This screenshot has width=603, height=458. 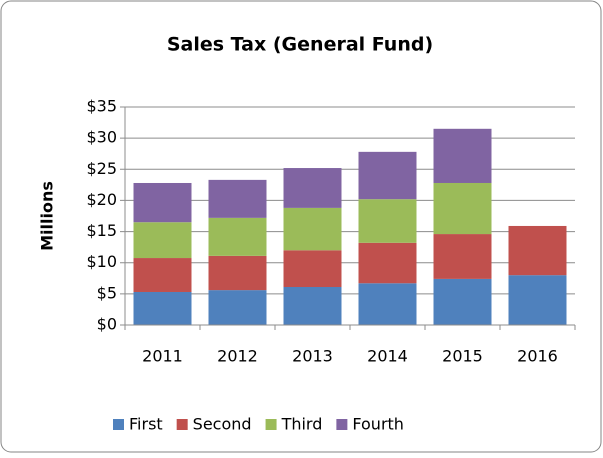 What do you see at coordinates (107, 324) in the screenshot?
I see `y-tick-label: $0` at bounding box center [107, 324].